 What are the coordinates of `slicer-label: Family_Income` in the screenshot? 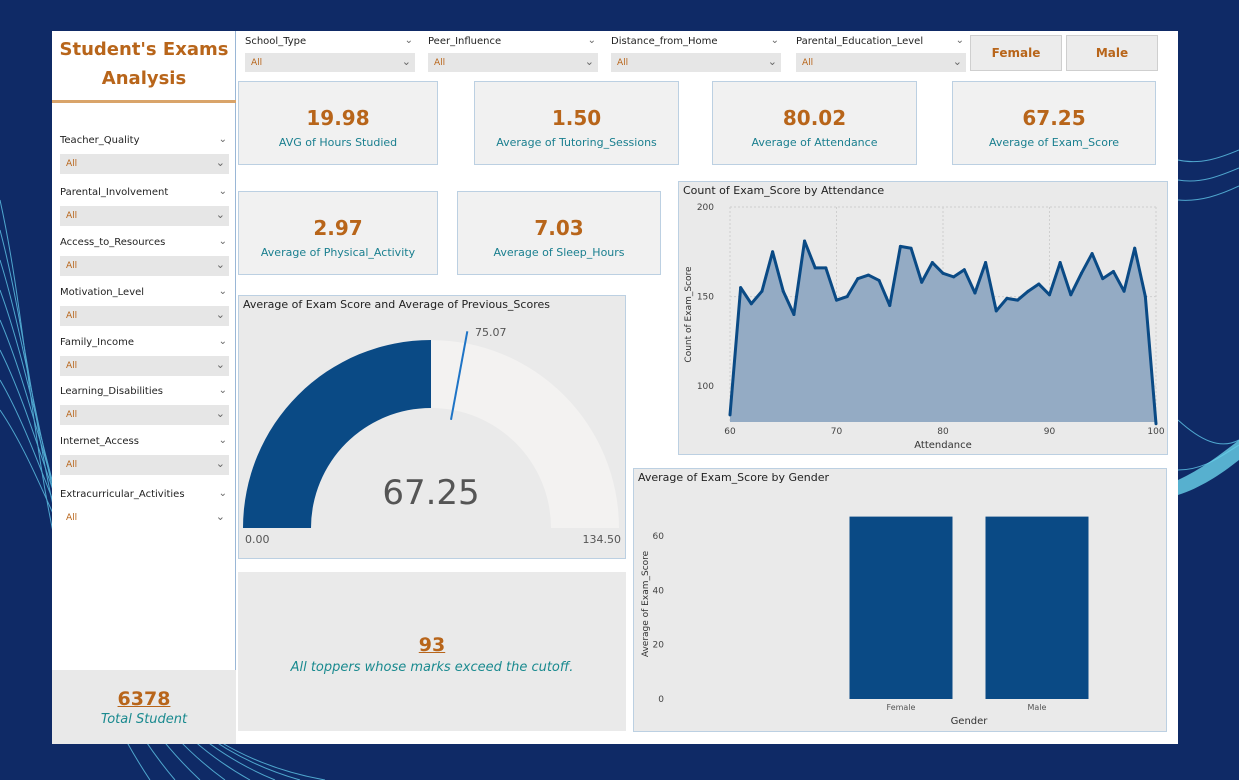 It's located at (97, 342).